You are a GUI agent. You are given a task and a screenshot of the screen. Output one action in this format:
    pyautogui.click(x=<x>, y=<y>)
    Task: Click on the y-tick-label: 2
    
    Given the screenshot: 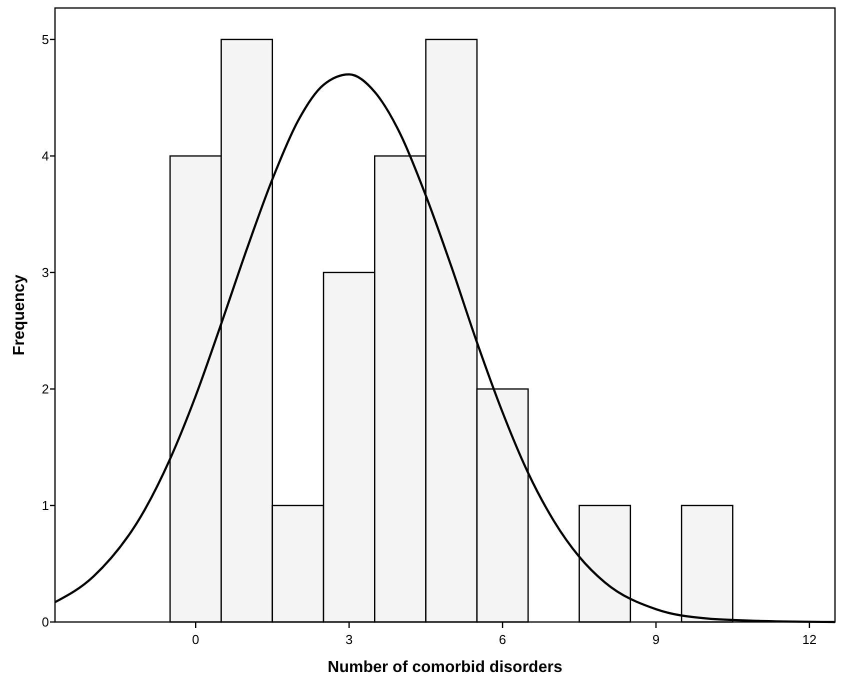 What is the action you would take?
    pyautogui.click(x=45, y=388)
    